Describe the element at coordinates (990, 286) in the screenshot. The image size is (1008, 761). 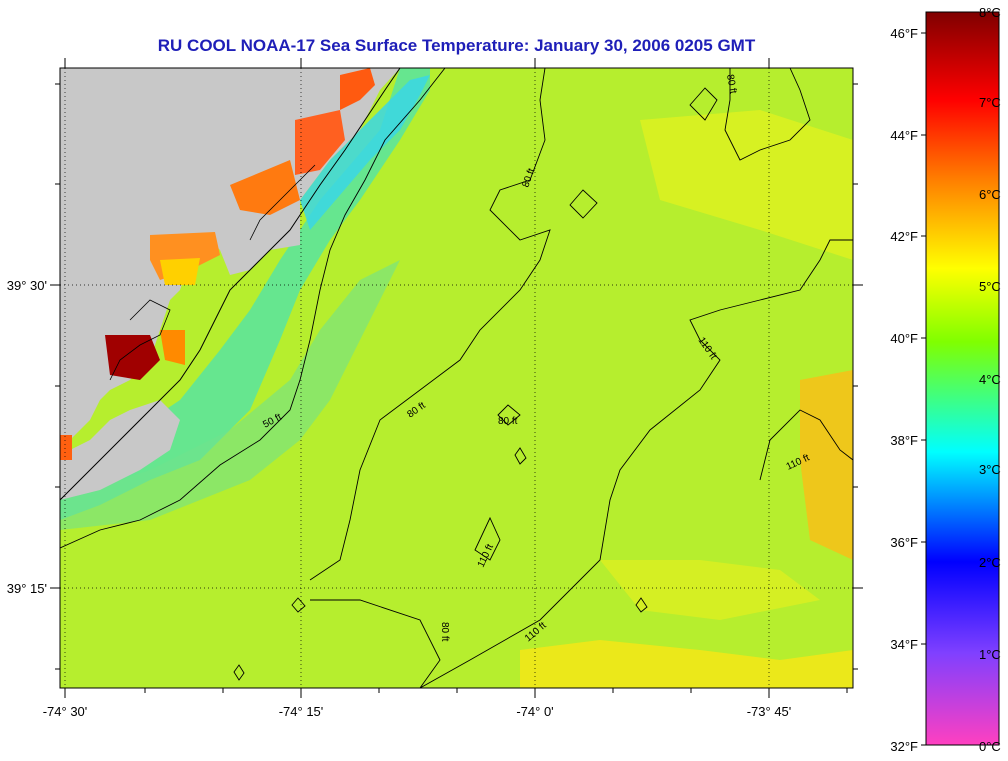
I see `celsius-label: 5°C` at that location.